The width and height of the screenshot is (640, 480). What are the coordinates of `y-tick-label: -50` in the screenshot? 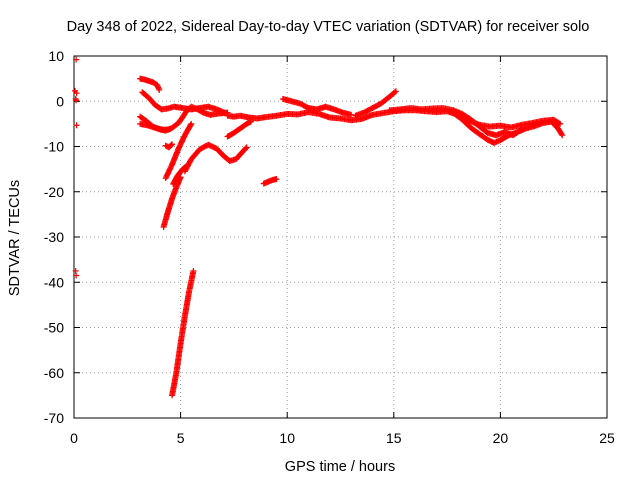 It's located at (54, 328).